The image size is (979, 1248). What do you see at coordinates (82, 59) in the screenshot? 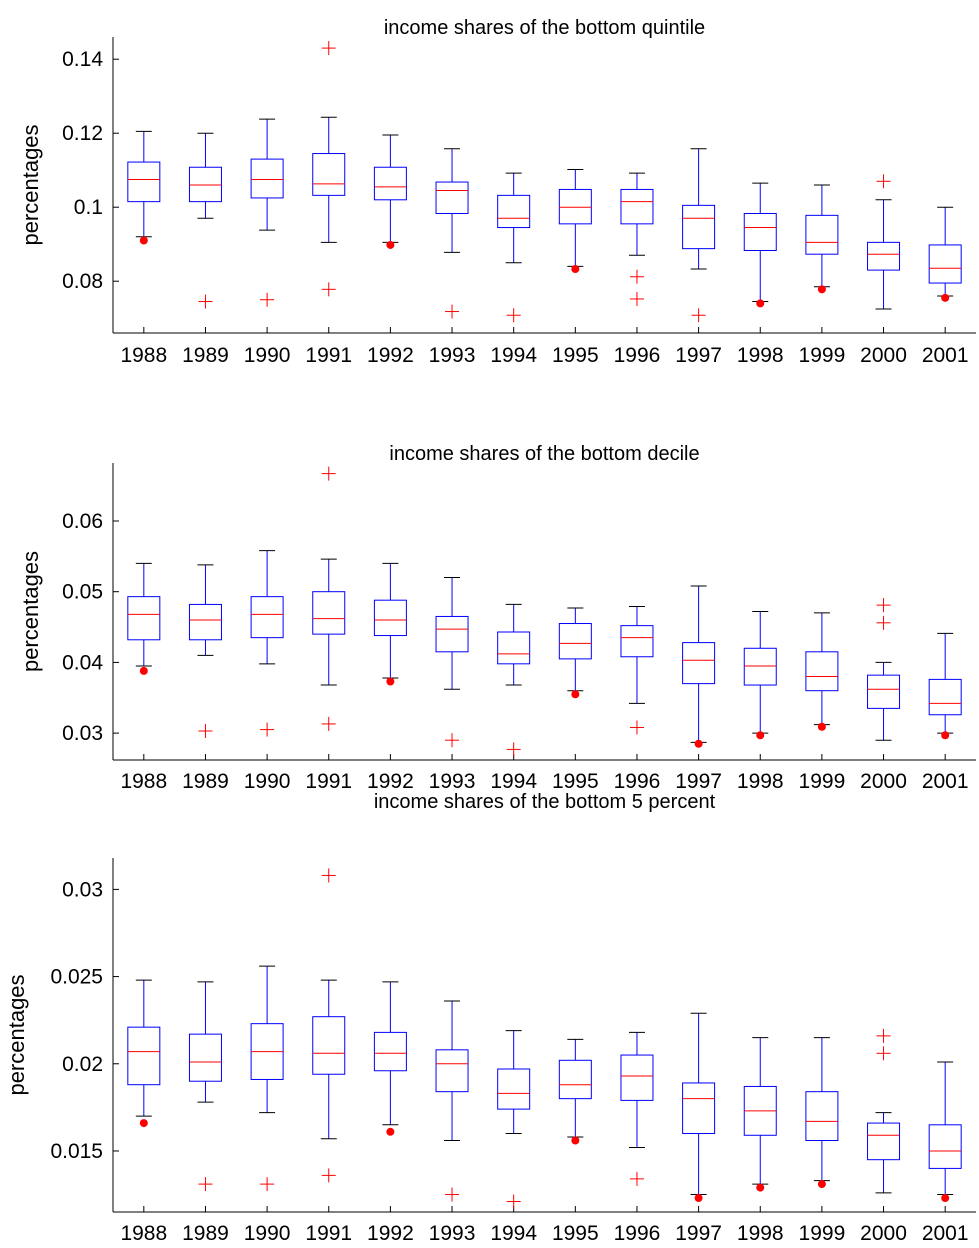
I see `y-tick-label: 0.14` at bounding box center [82, 59].